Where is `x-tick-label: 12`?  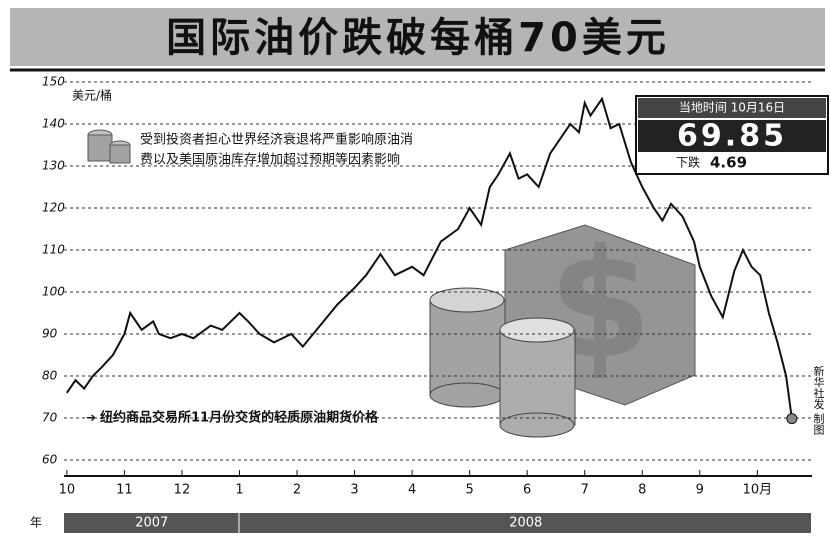 x-tick-label: 12 is located at coordinates (182, 490).